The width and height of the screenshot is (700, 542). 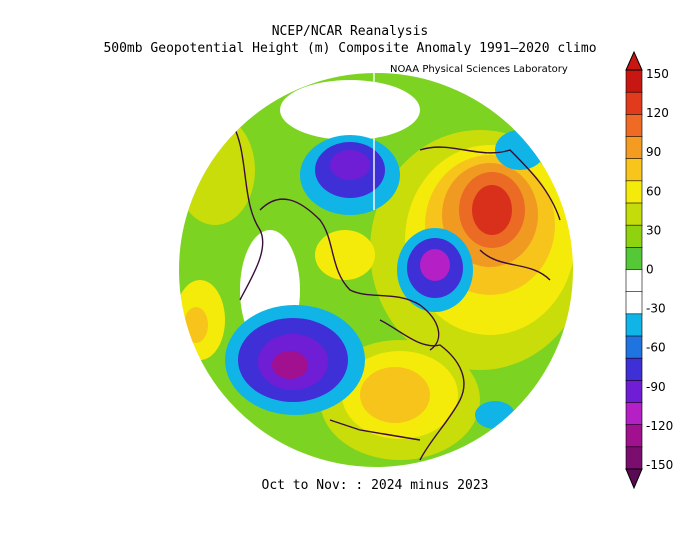 What do you see at coordinates (656, 348) in the screenshot?
I see `colorbar-tick-label: -60` at bounding box center [656, 348].